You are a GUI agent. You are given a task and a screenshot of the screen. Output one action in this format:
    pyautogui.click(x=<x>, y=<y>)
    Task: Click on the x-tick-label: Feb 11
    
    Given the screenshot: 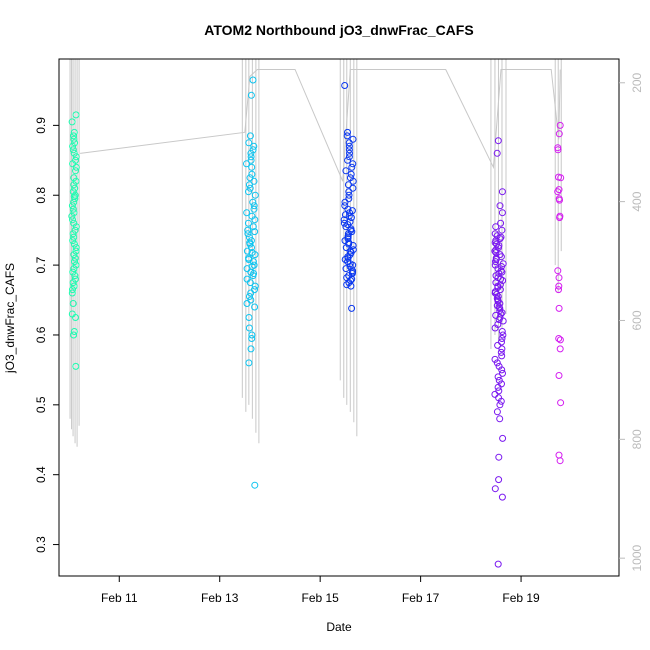 What is the action you would take?
    pyautogui.click(x=119, y=598)
    